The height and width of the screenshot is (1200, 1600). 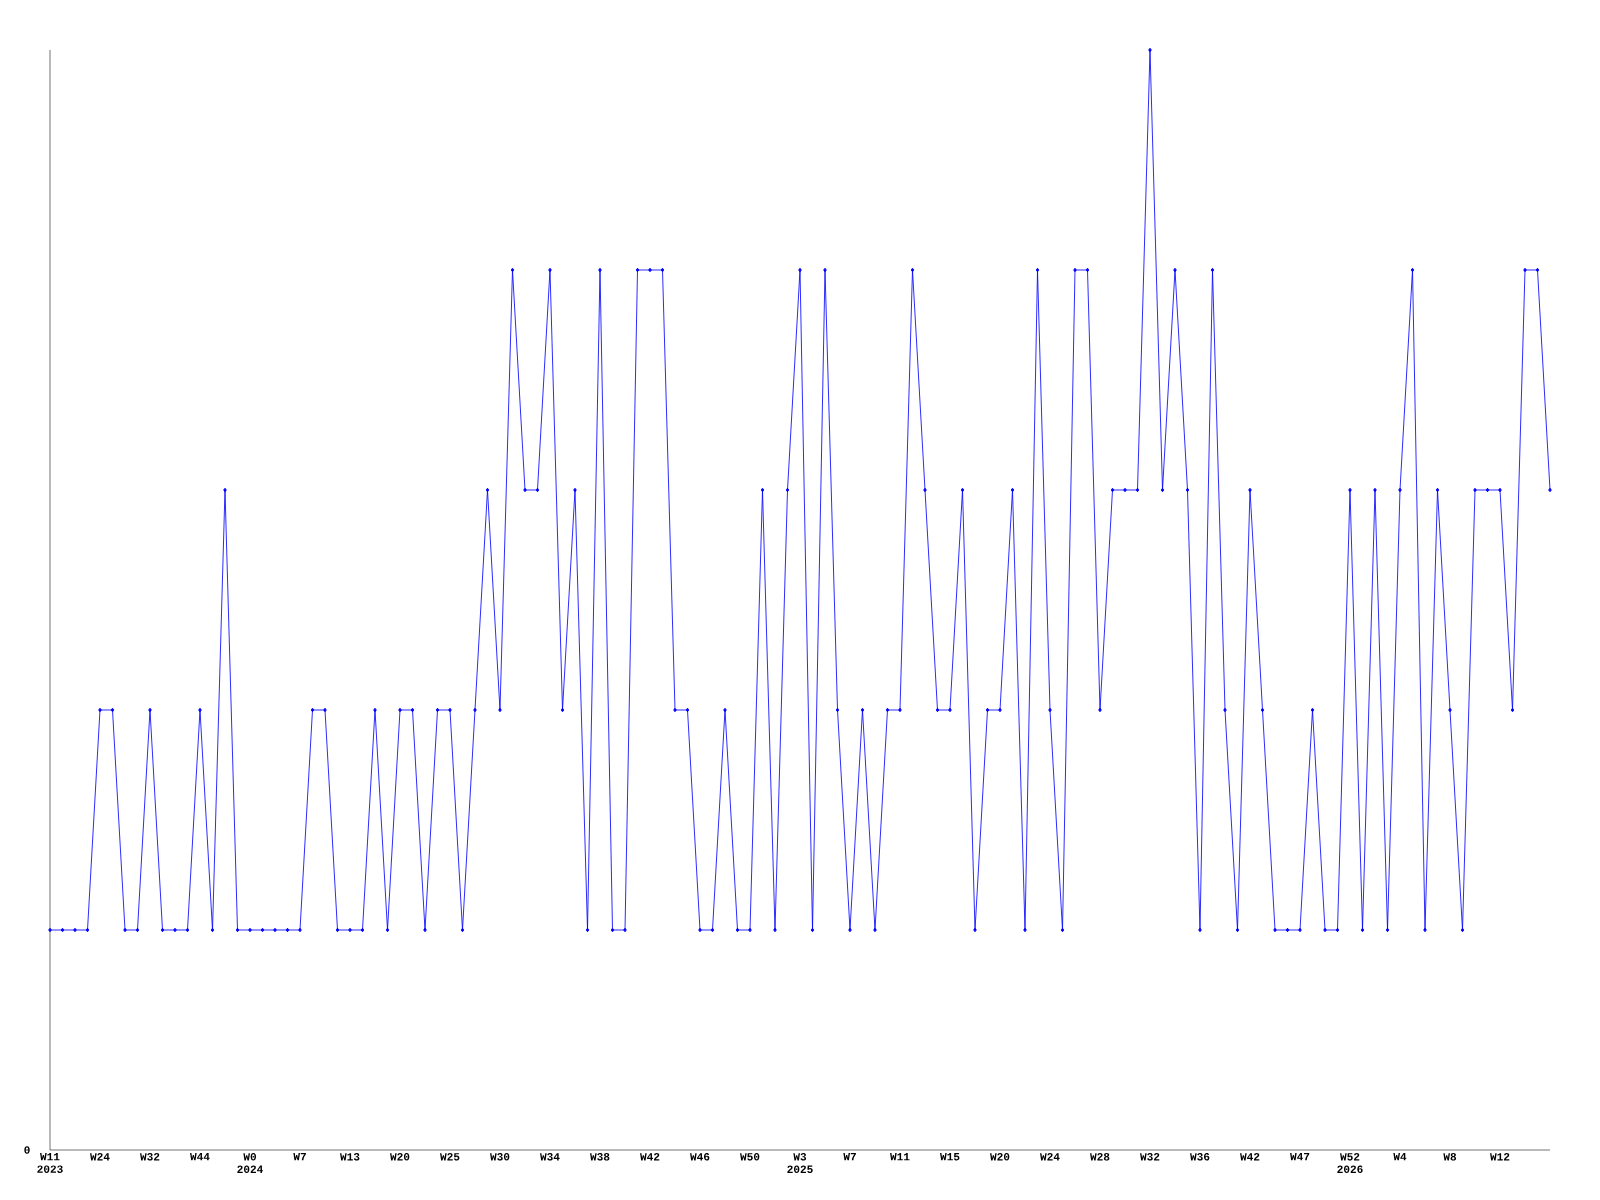 I want to click on x-tick-label: W15, so click(x=950, y=1157).